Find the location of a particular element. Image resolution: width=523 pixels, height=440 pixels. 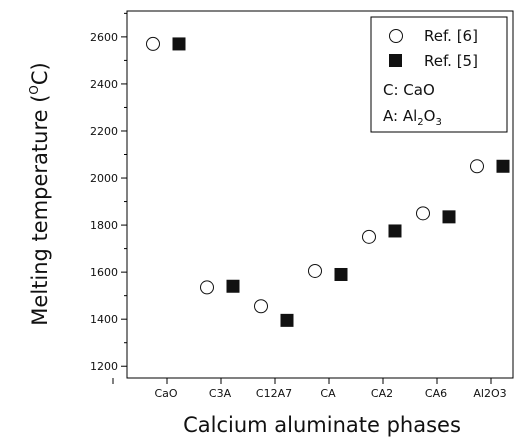

x-tick-label: CA is located at coordinates (328, 393).